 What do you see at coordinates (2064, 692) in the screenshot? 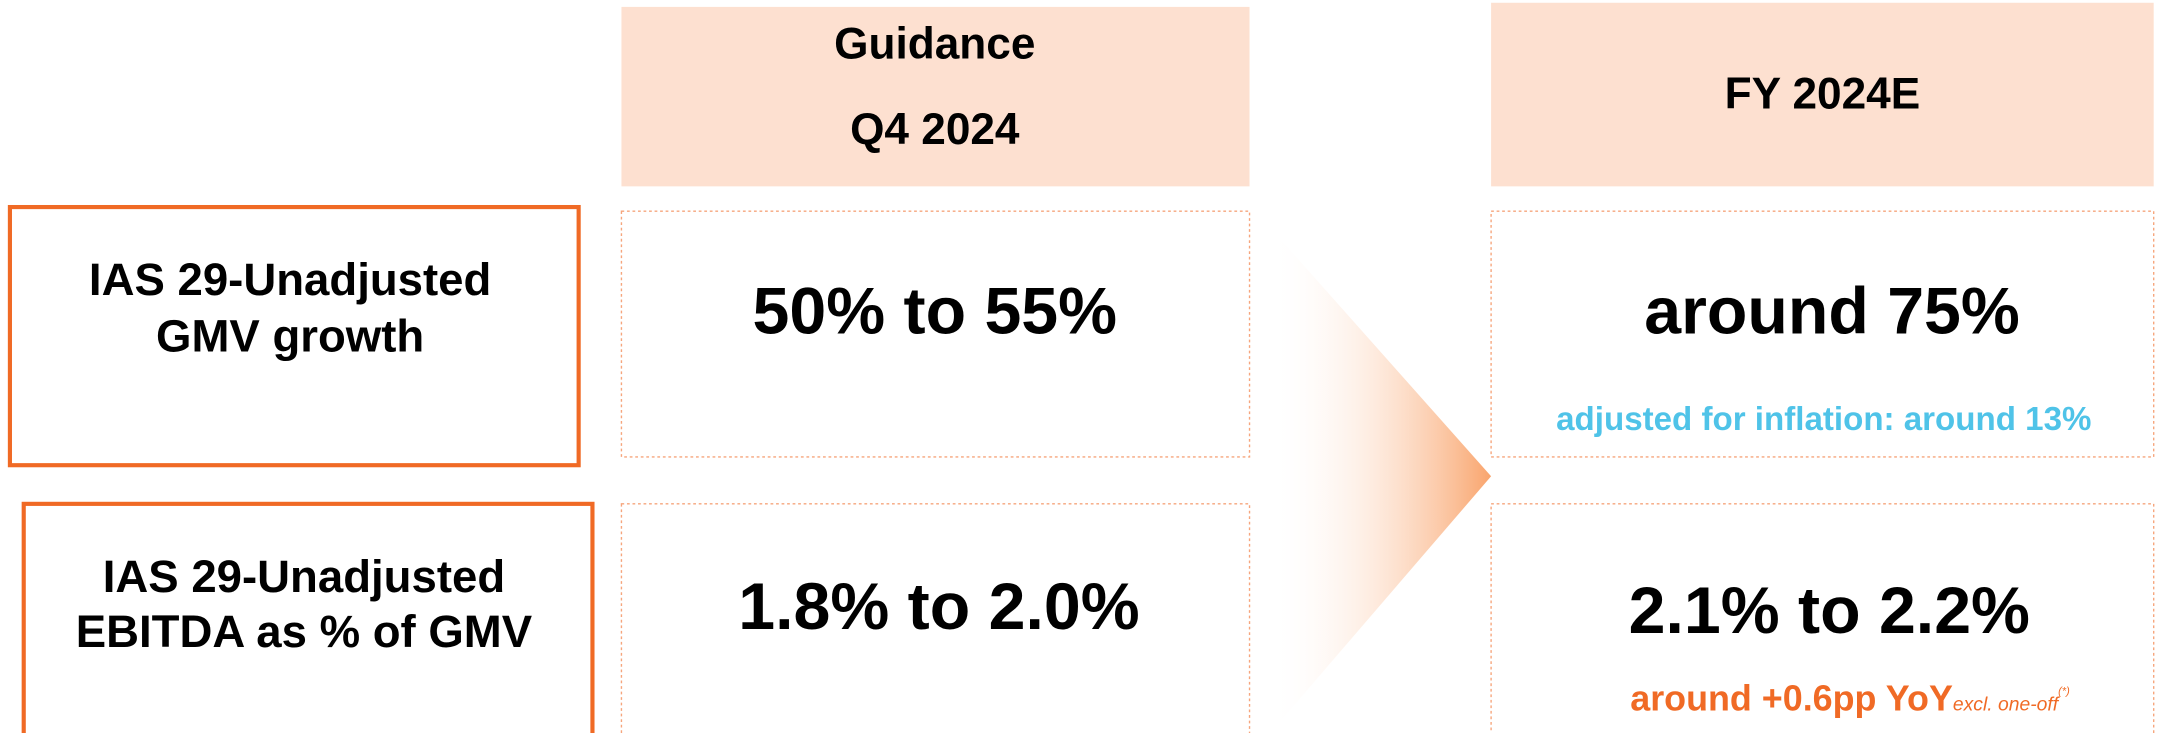
I see `note-sup: (*)` at bounding box center [2064, 692].